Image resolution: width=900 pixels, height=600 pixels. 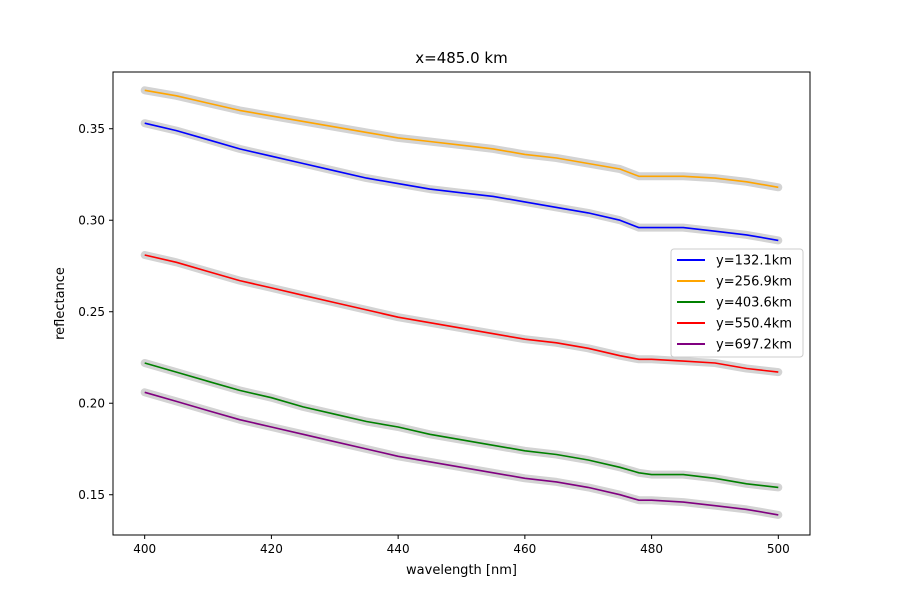 What do you see at coordinates (754, 303) in the screenshot?
I see `legend-label: y=403.6km` at bounding box center [754, 303].